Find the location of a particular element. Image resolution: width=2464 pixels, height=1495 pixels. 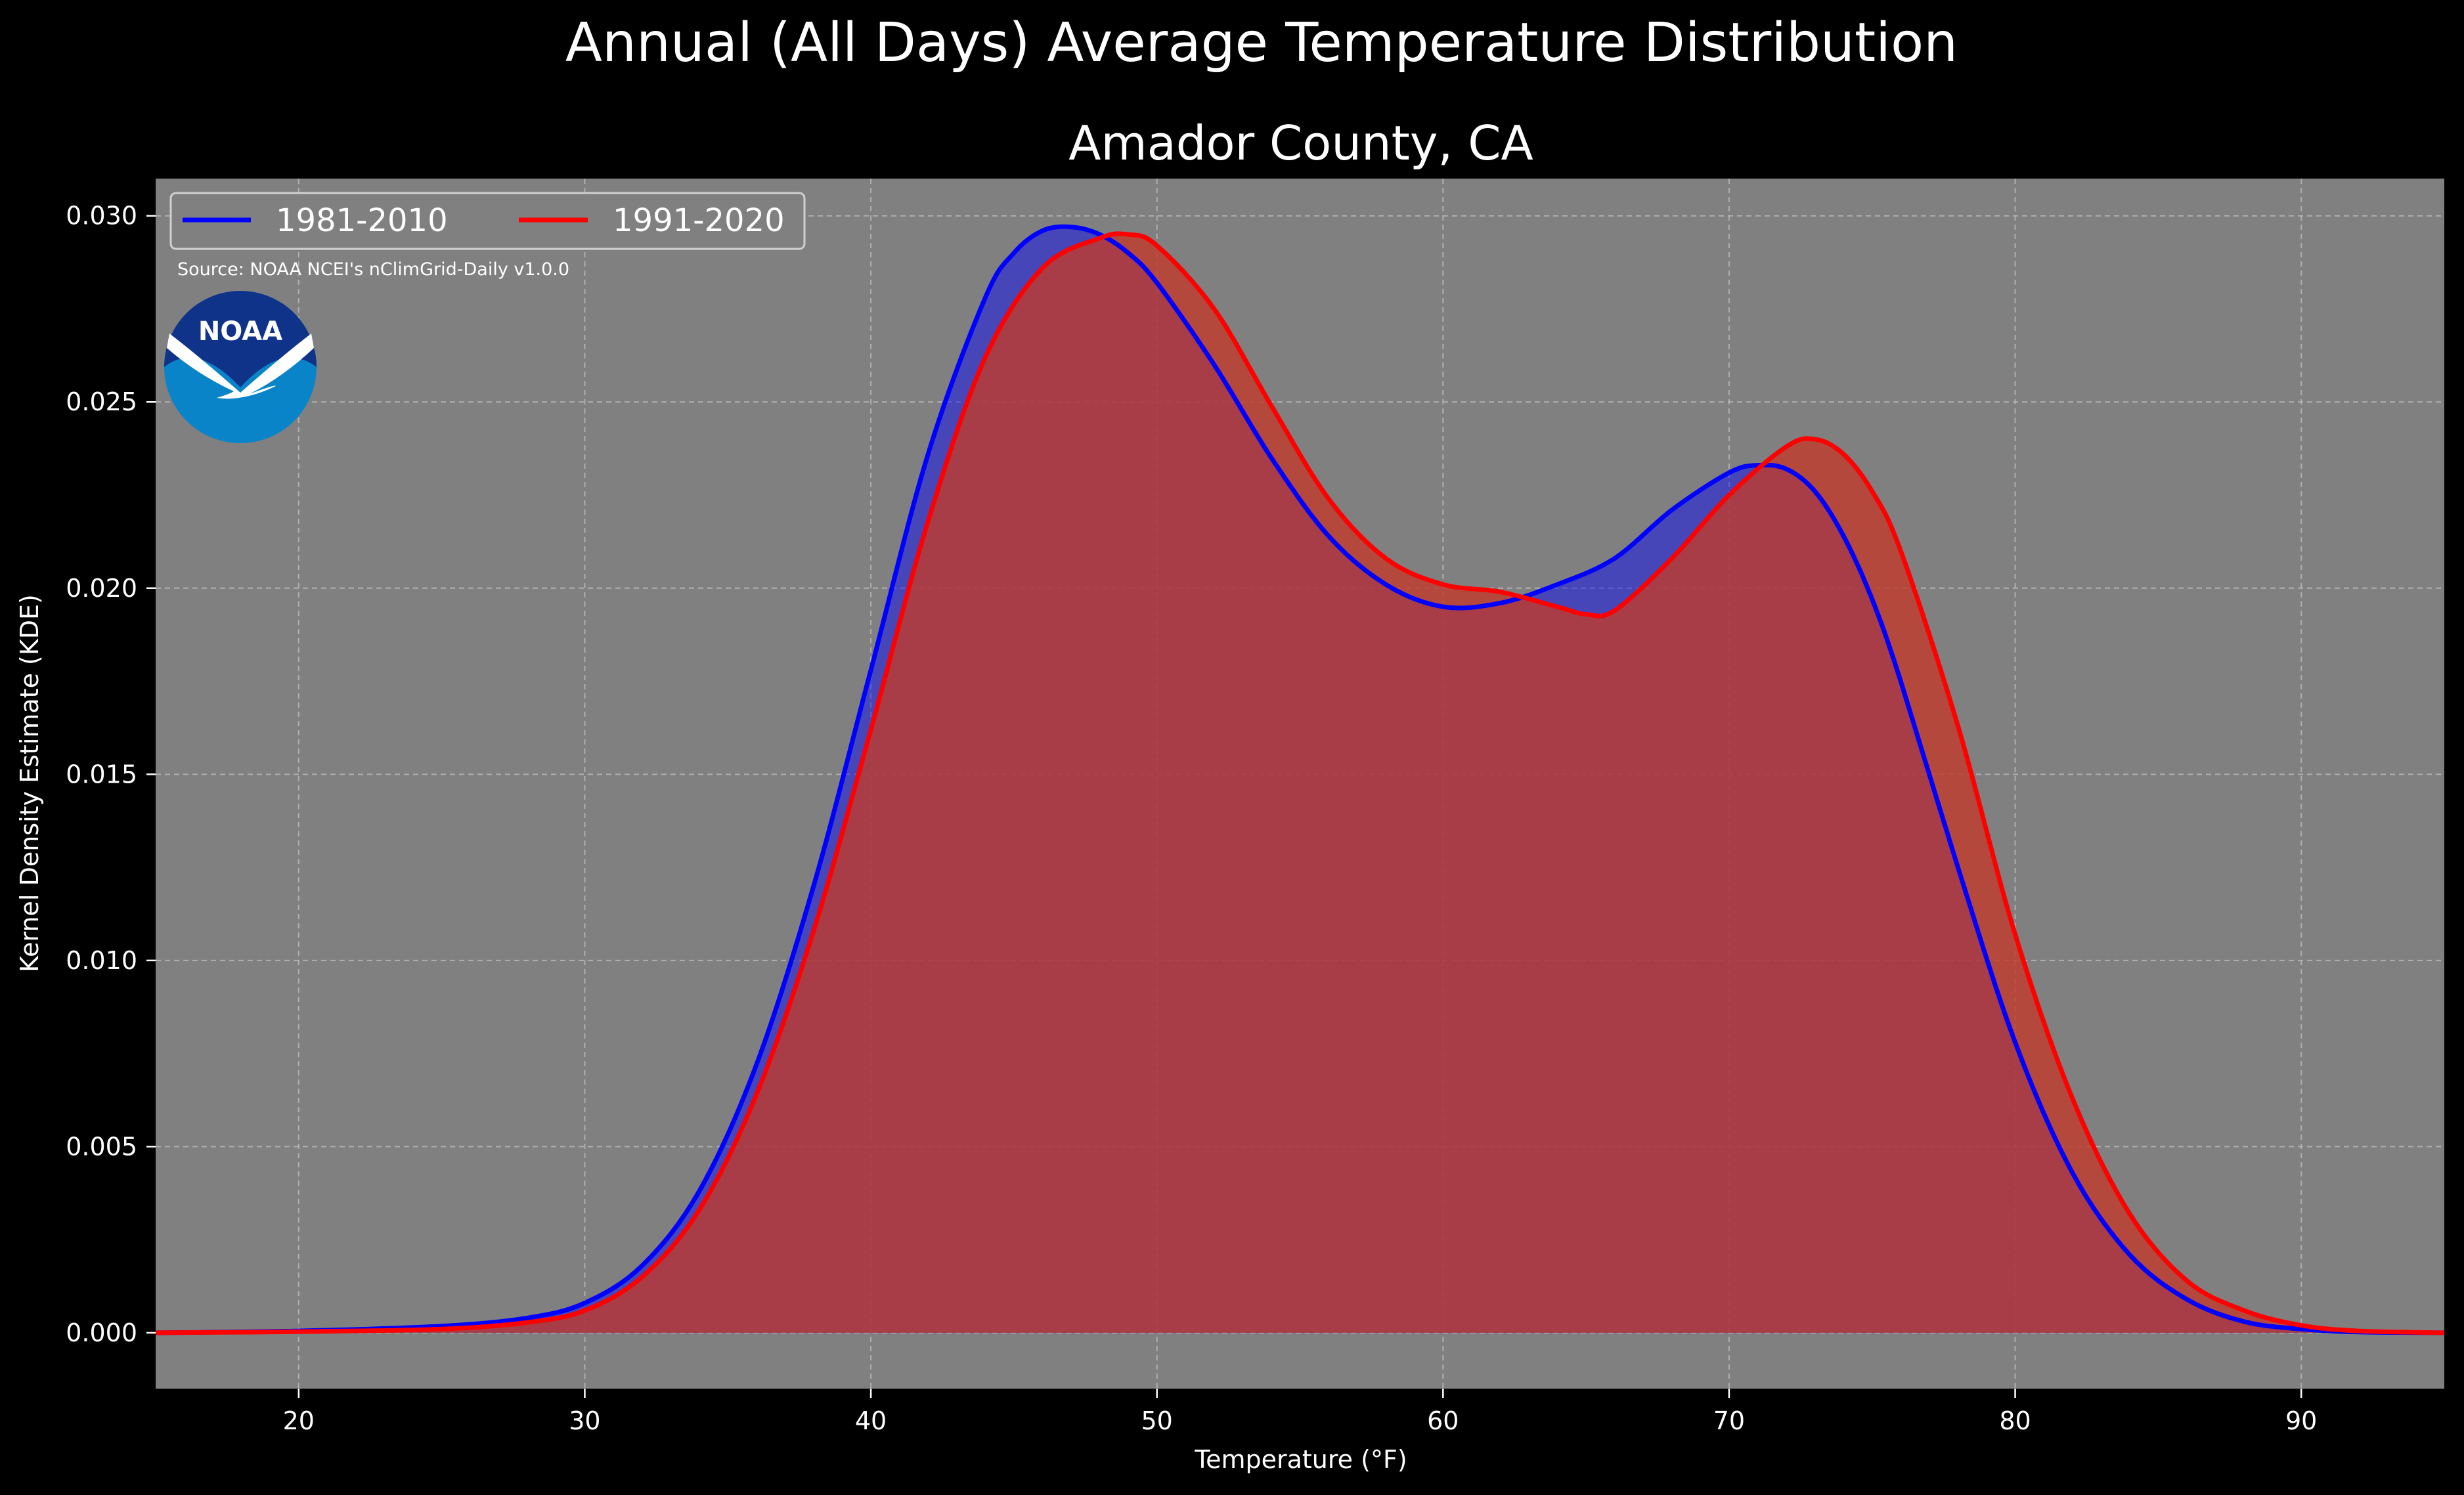

legend-frame is located at coordinates (488, 221).